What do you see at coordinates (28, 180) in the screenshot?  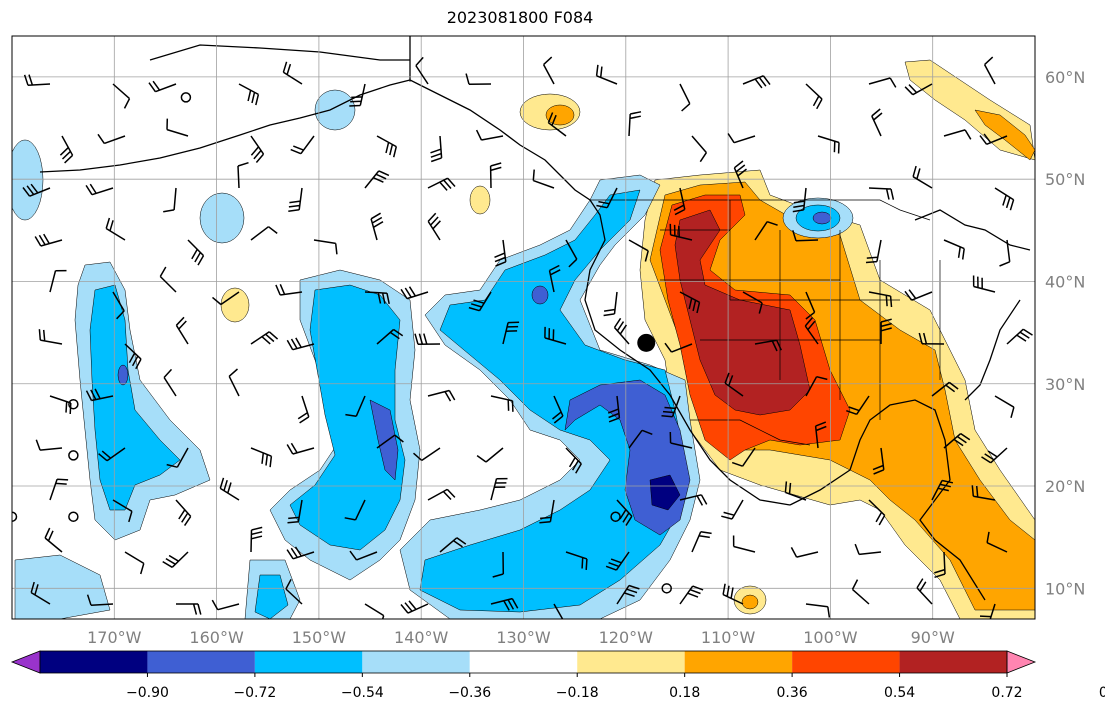 I see `field-light-blue-patch-west` at bounding box center [28, 180].